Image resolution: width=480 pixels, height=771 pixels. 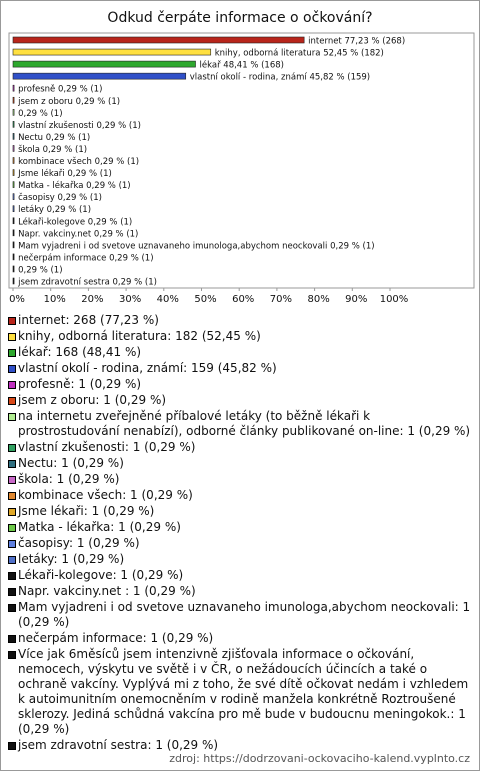 I want to click on bar-label: Matka - lékařka 0,29 % (1), so click(x=74, y=185).